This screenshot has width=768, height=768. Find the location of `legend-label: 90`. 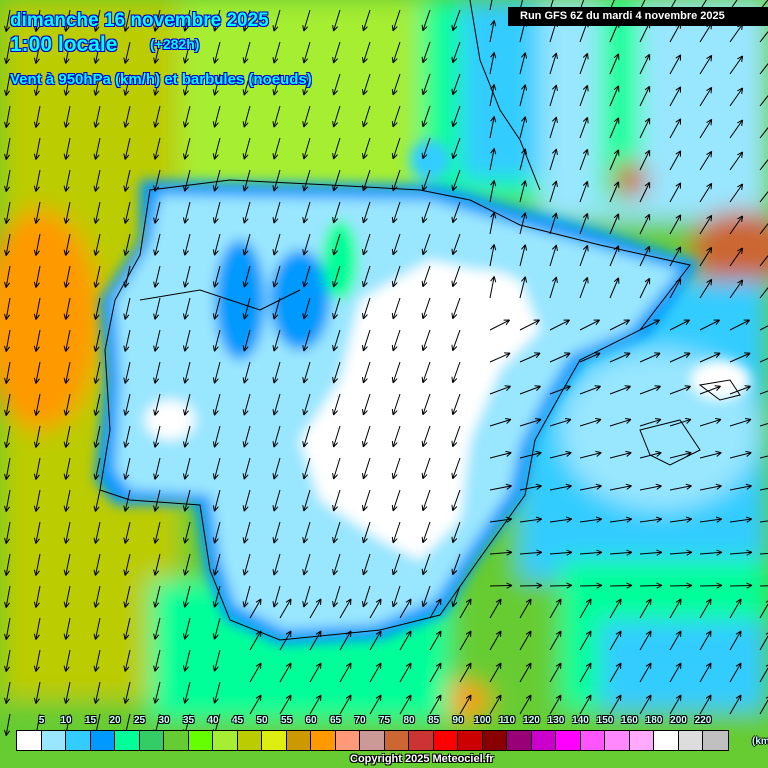

legend-label: 90 is located at coordinates (458, 720).